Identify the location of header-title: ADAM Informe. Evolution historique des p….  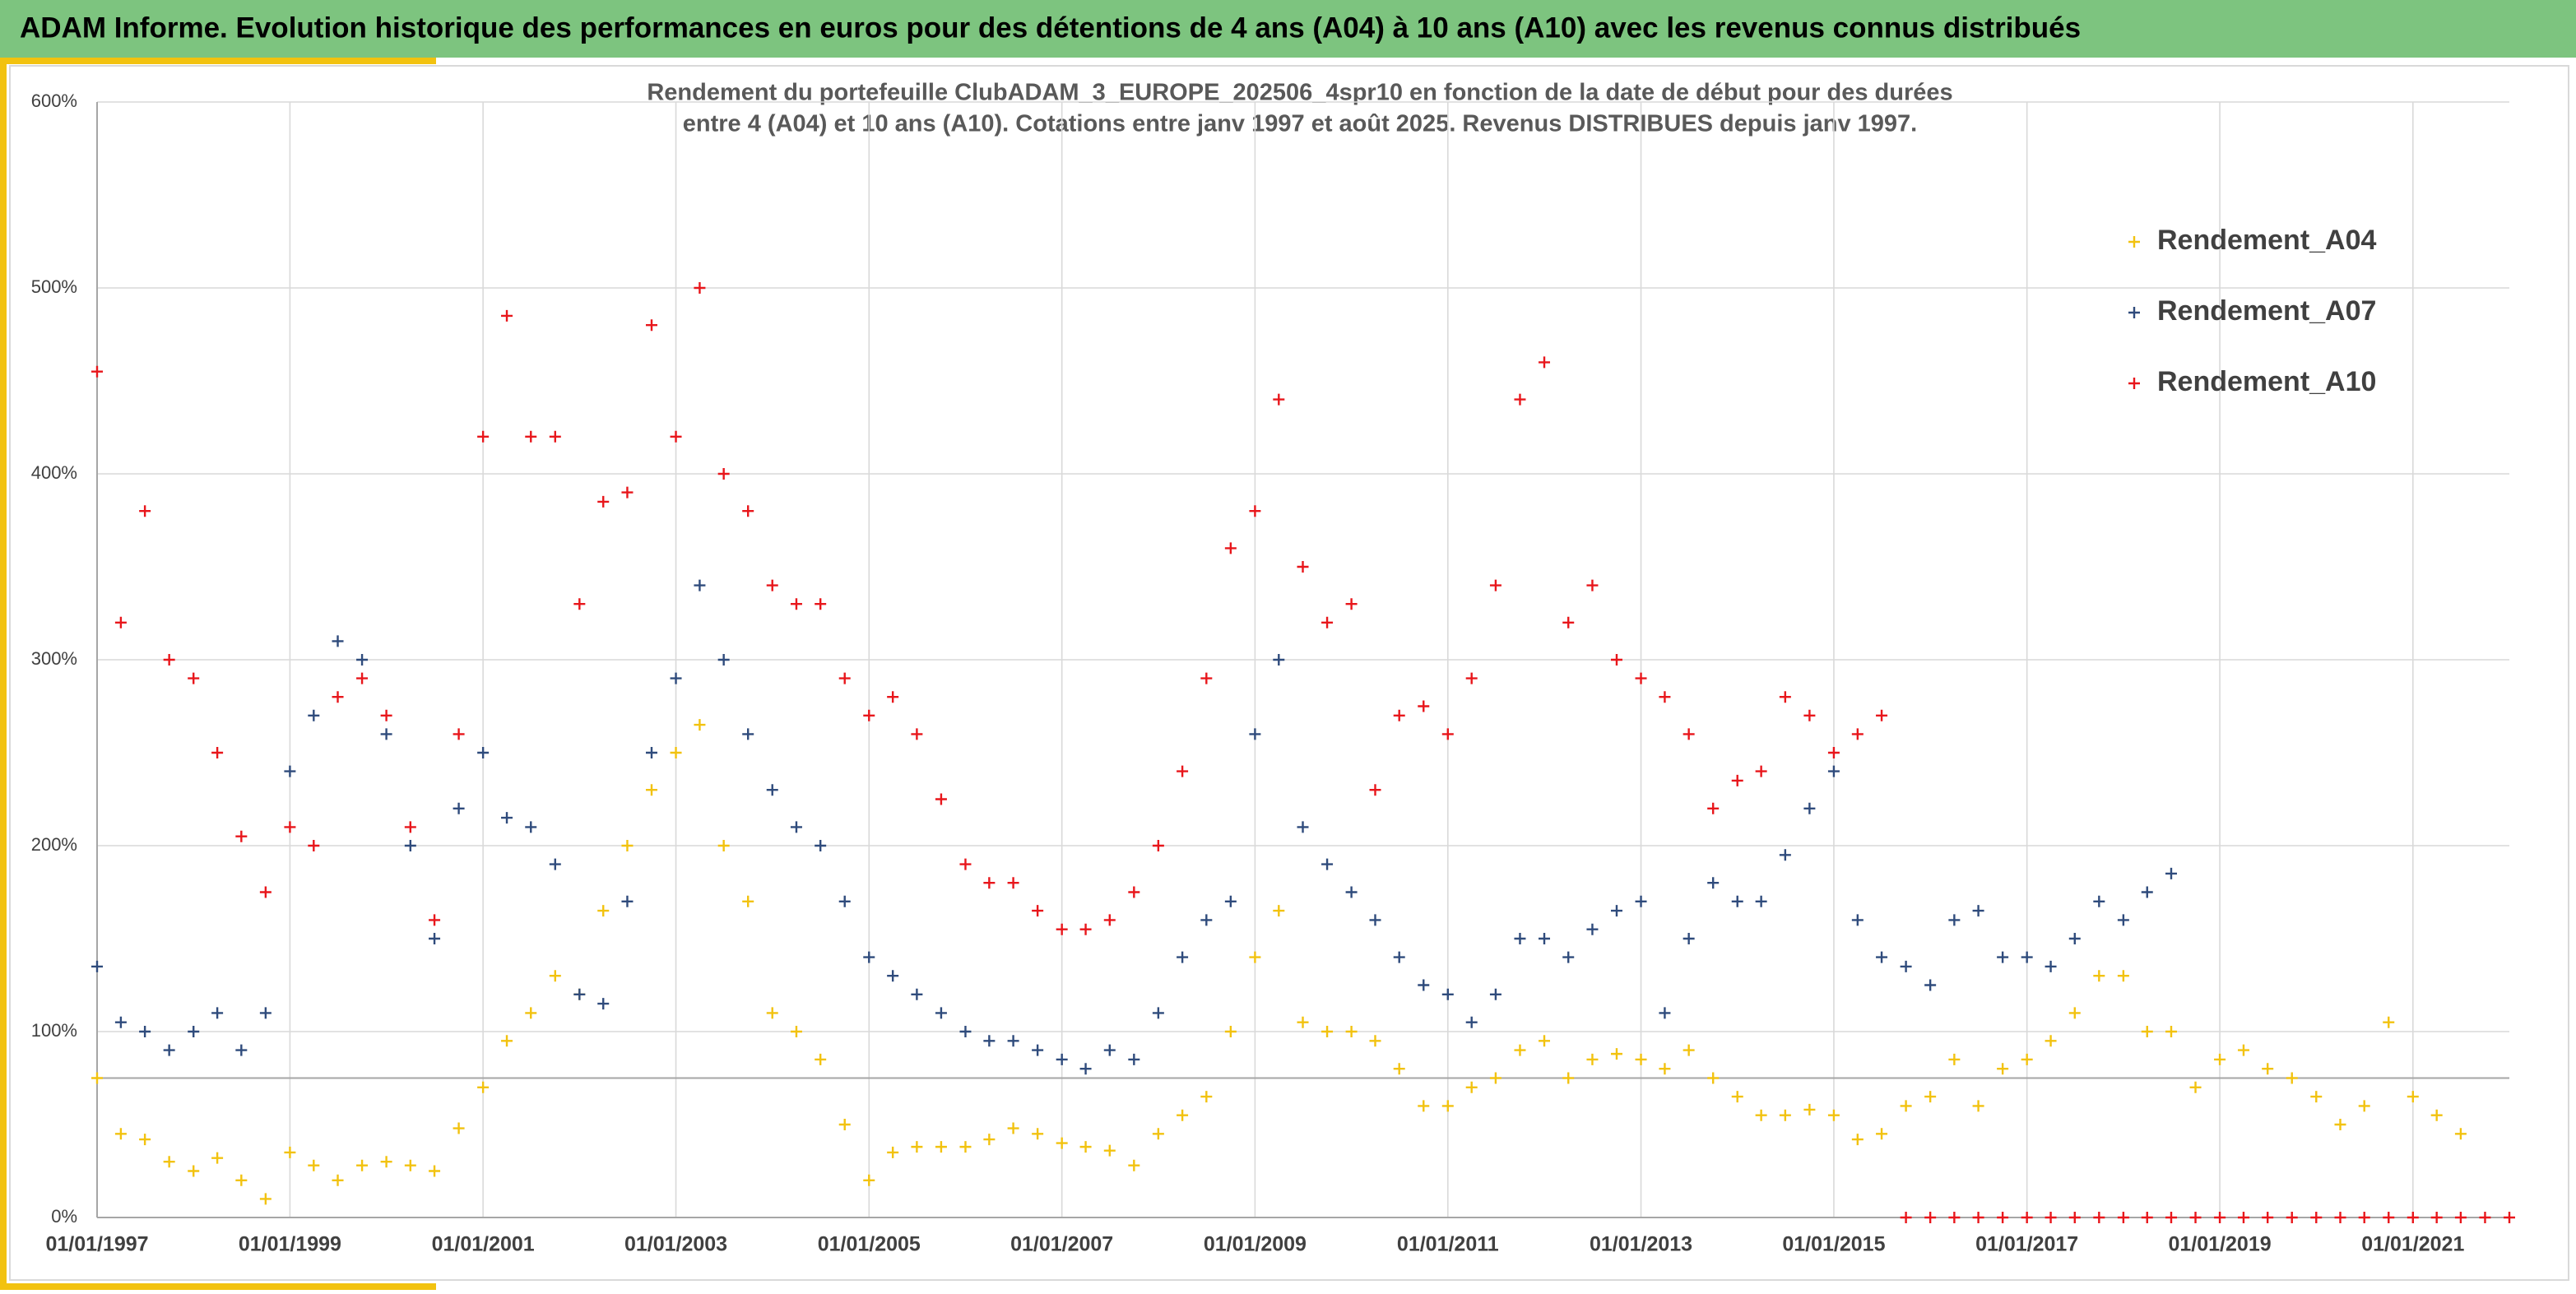
(1050, 28).